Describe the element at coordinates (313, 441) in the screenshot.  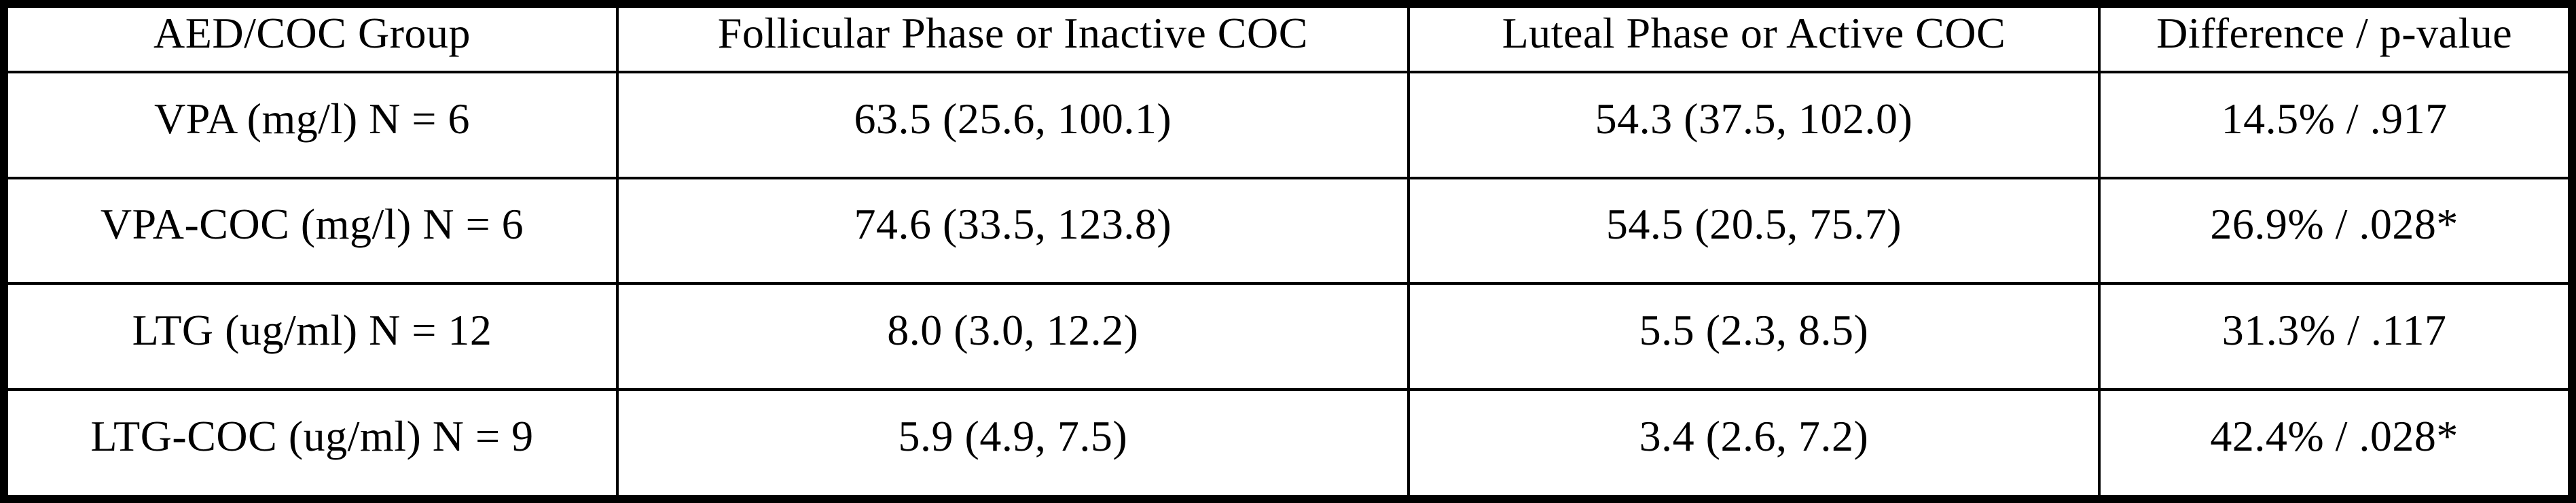
I see `cell-group: LTG-COC (ug/ml) N = 9` at that location.